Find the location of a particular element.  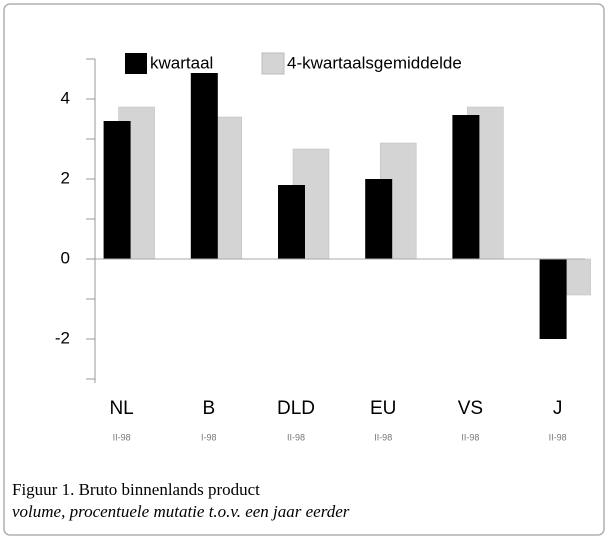

y-tick-label: -2 is located at coordinates (62, 337).